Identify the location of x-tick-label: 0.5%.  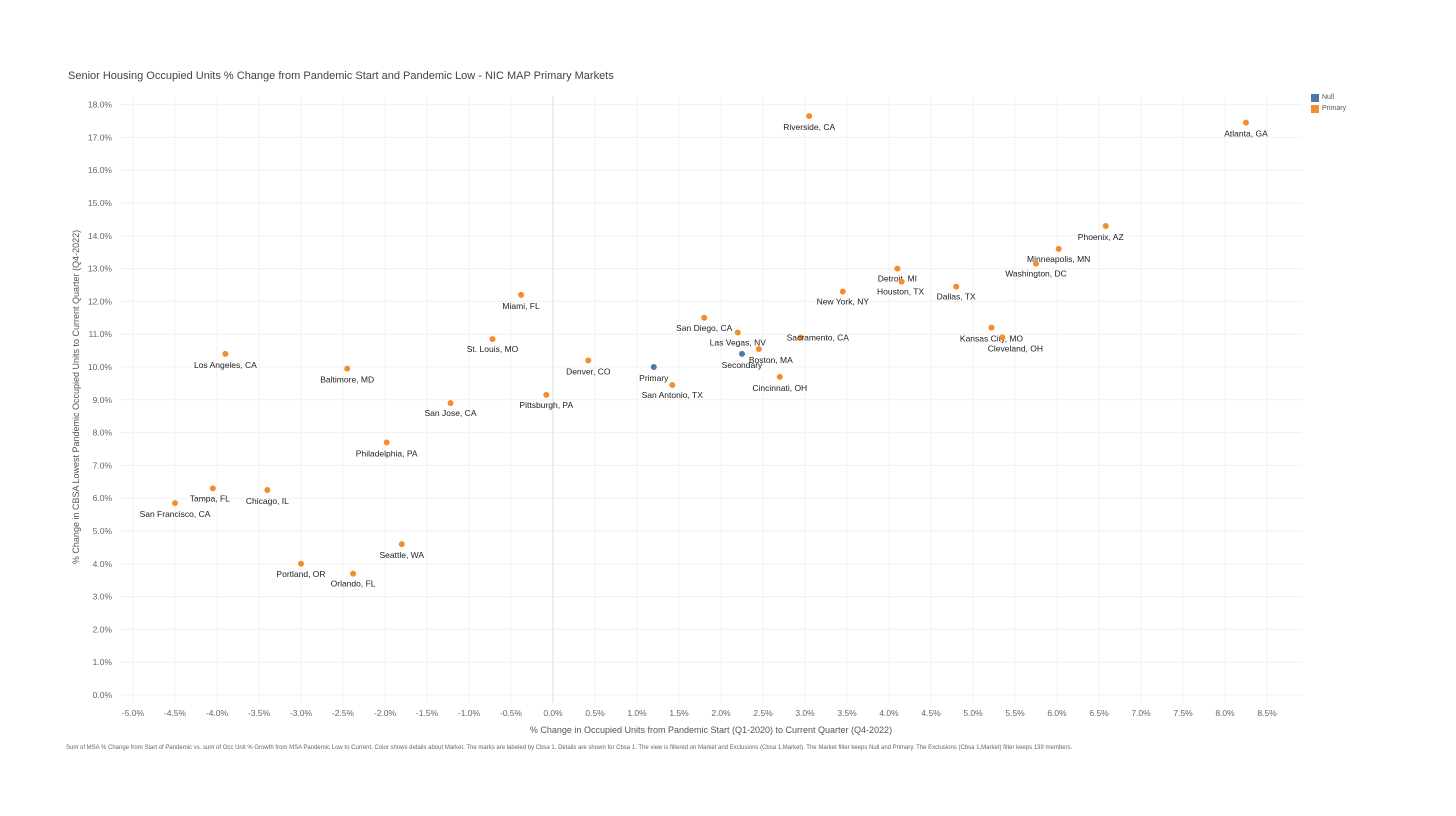
(595, 713).